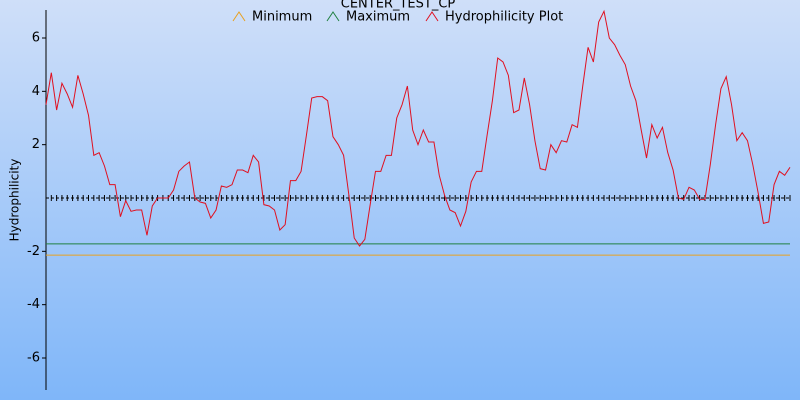  What do you see at coordinates (398, 6) in the screenshot?
I see `chart-title: CENTER_TEST_CP` at bounding box center [398, 6].